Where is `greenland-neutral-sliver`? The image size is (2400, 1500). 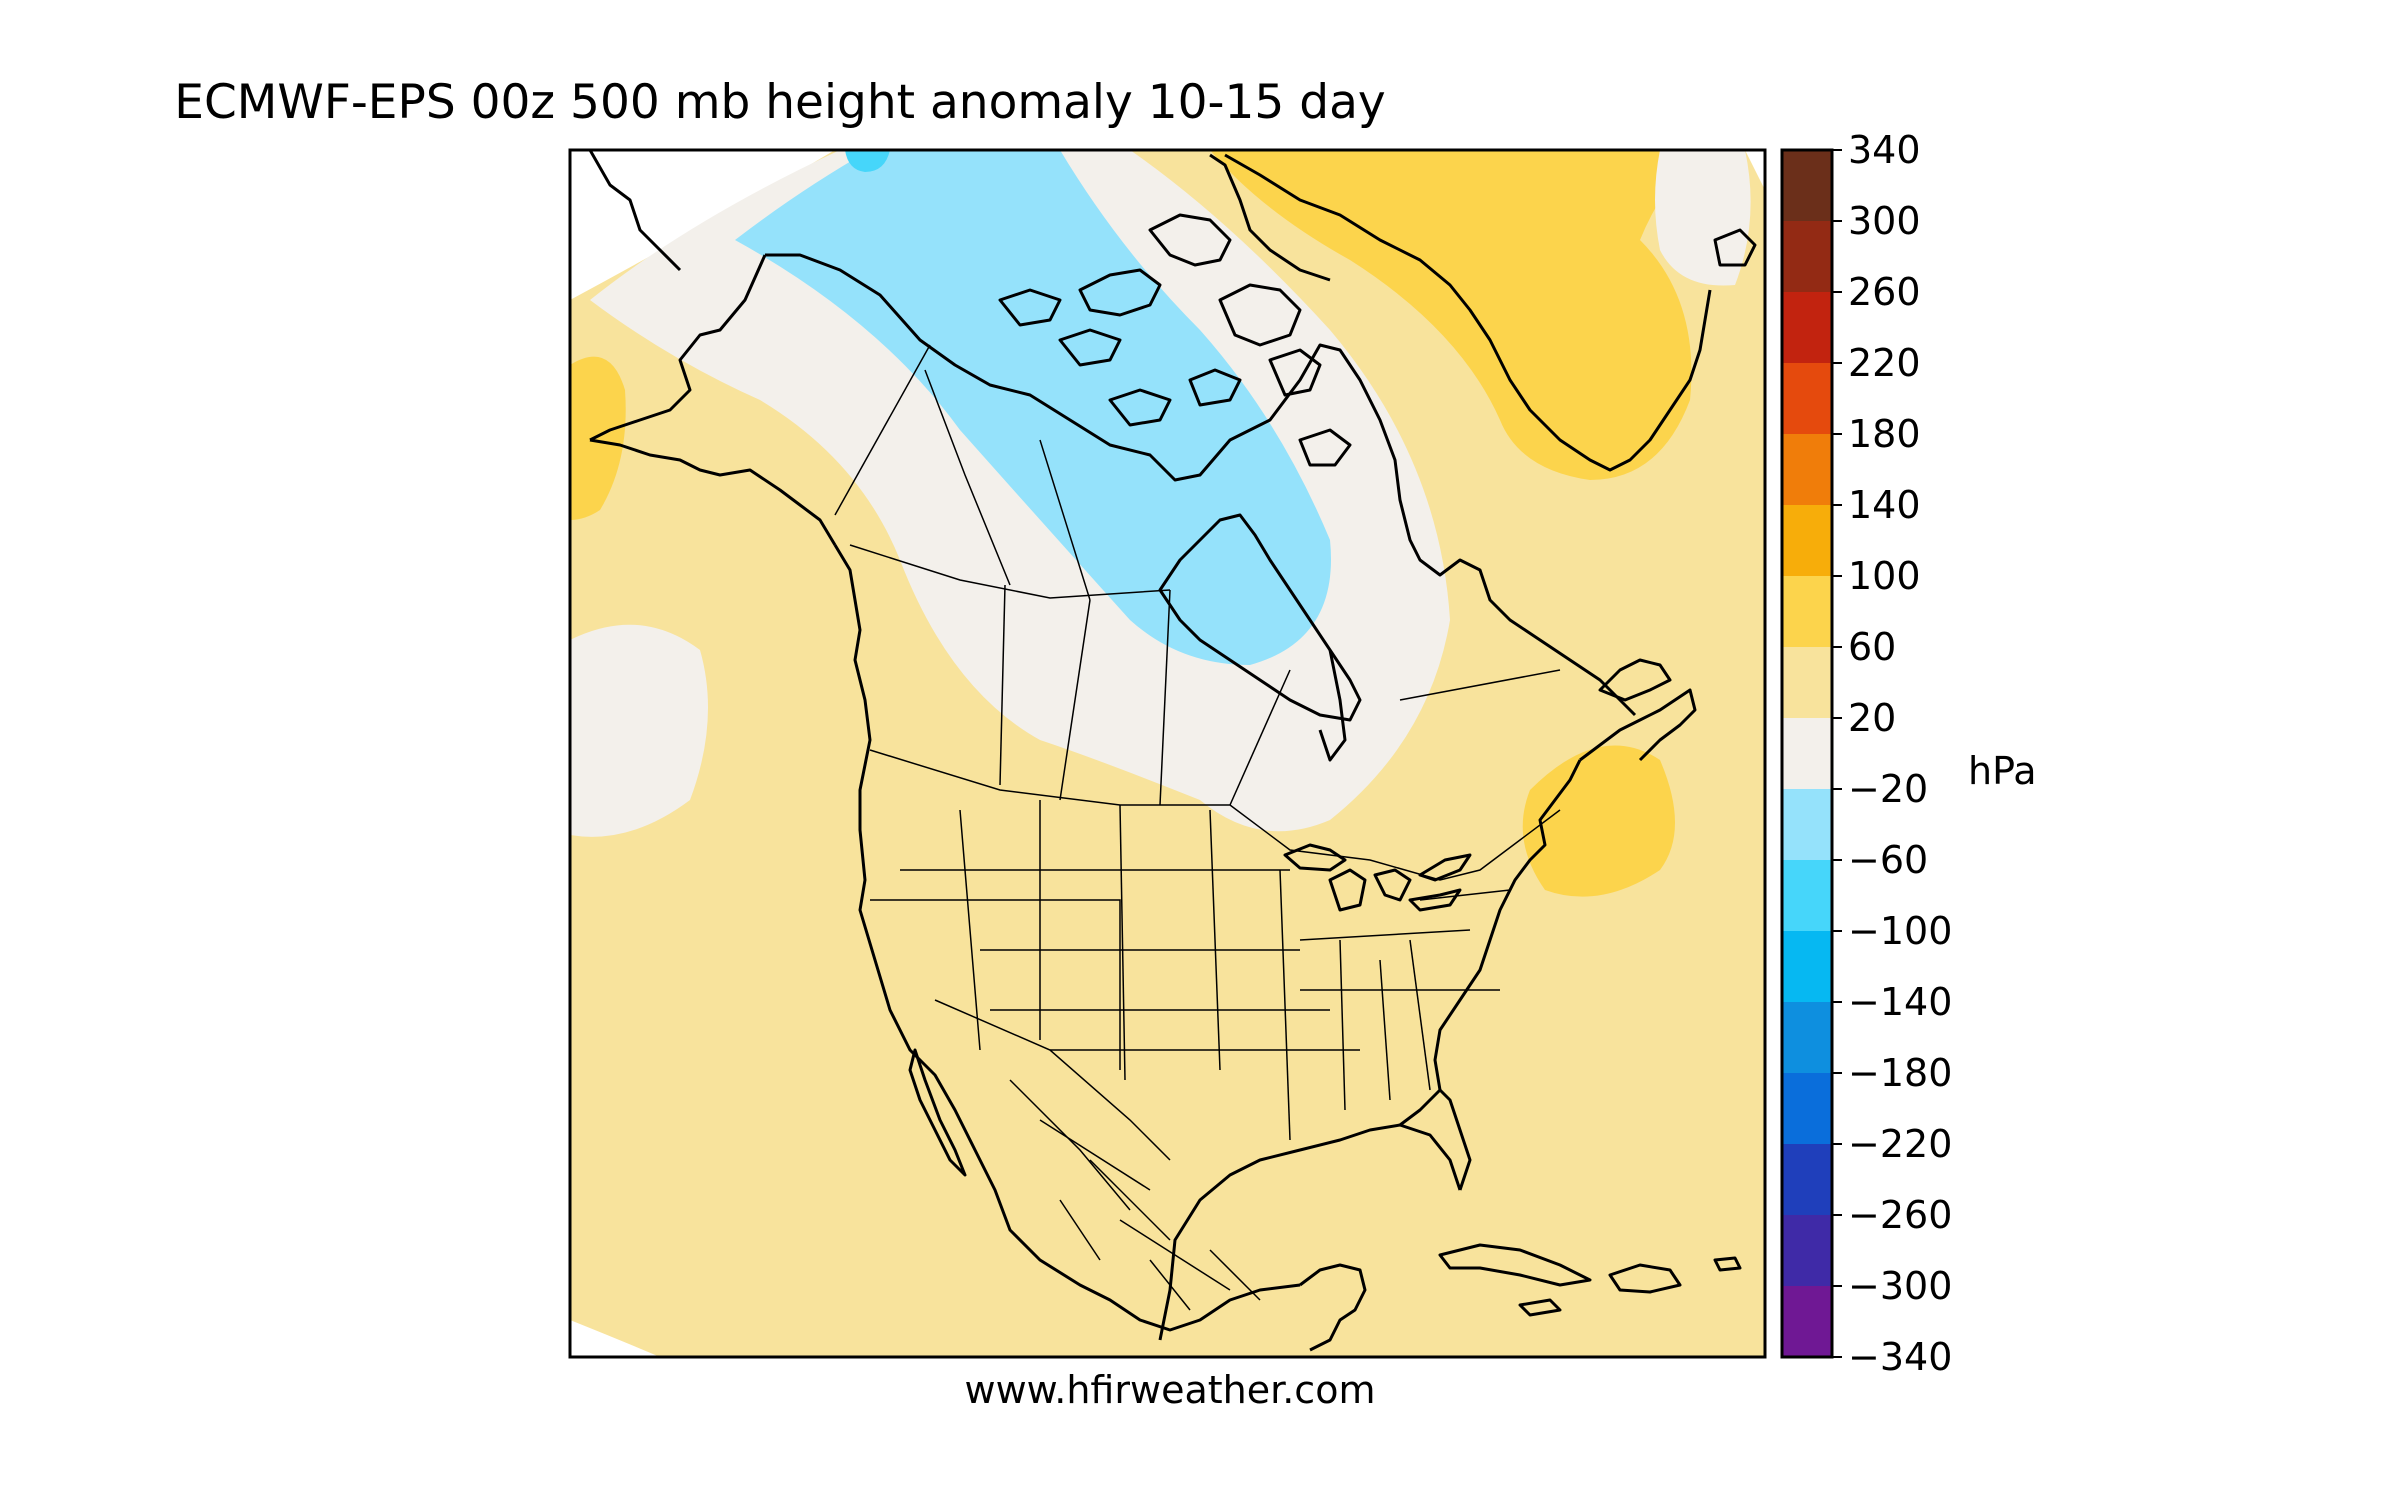
greenland-neutral-sliver is located at coordinates (1703, 218).